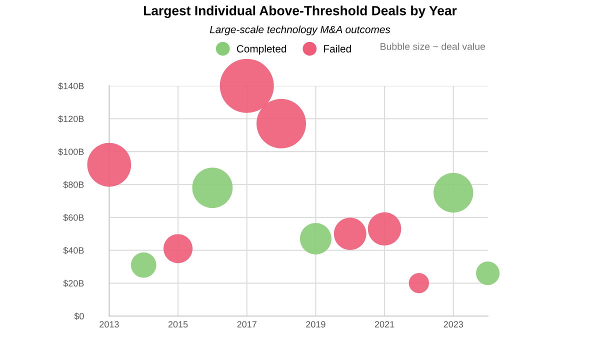 The image size is (600, 338). What do you see at coordinates (71, 152) in the screenshot?
I see `y-tick-label: $100B` at bounding box center [71, 152].